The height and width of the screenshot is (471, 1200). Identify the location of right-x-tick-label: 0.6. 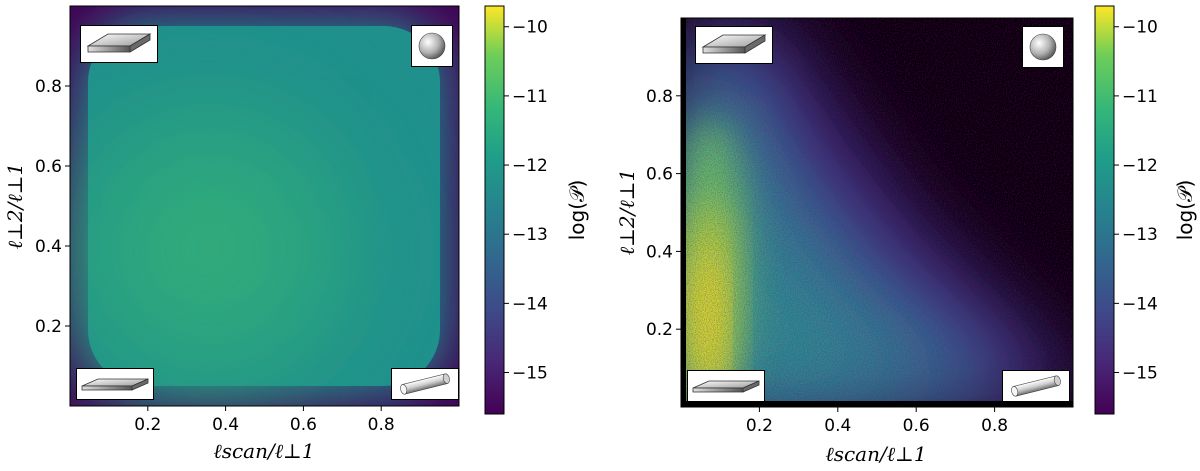
(916, 426).